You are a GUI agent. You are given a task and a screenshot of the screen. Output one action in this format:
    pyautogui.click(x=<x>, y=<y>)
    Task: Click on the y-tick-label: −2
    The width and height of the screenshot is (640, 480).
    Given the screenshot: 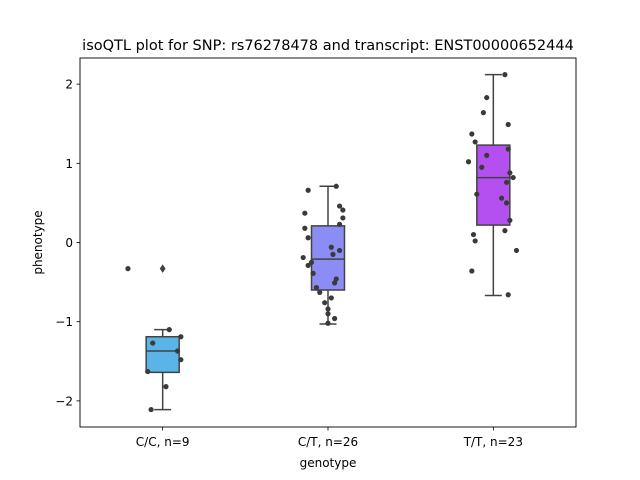 What is the action you would take?
    pyautogui.click(x=64, y=401)
    